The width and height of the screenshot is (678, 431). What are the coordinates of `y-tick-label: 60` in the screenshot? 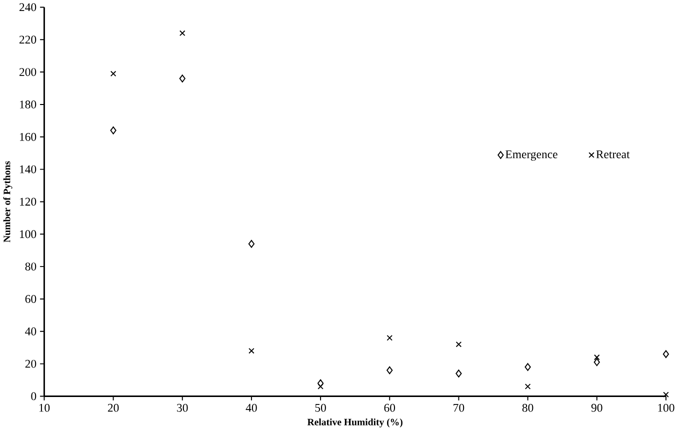 It's located at (30, 299).